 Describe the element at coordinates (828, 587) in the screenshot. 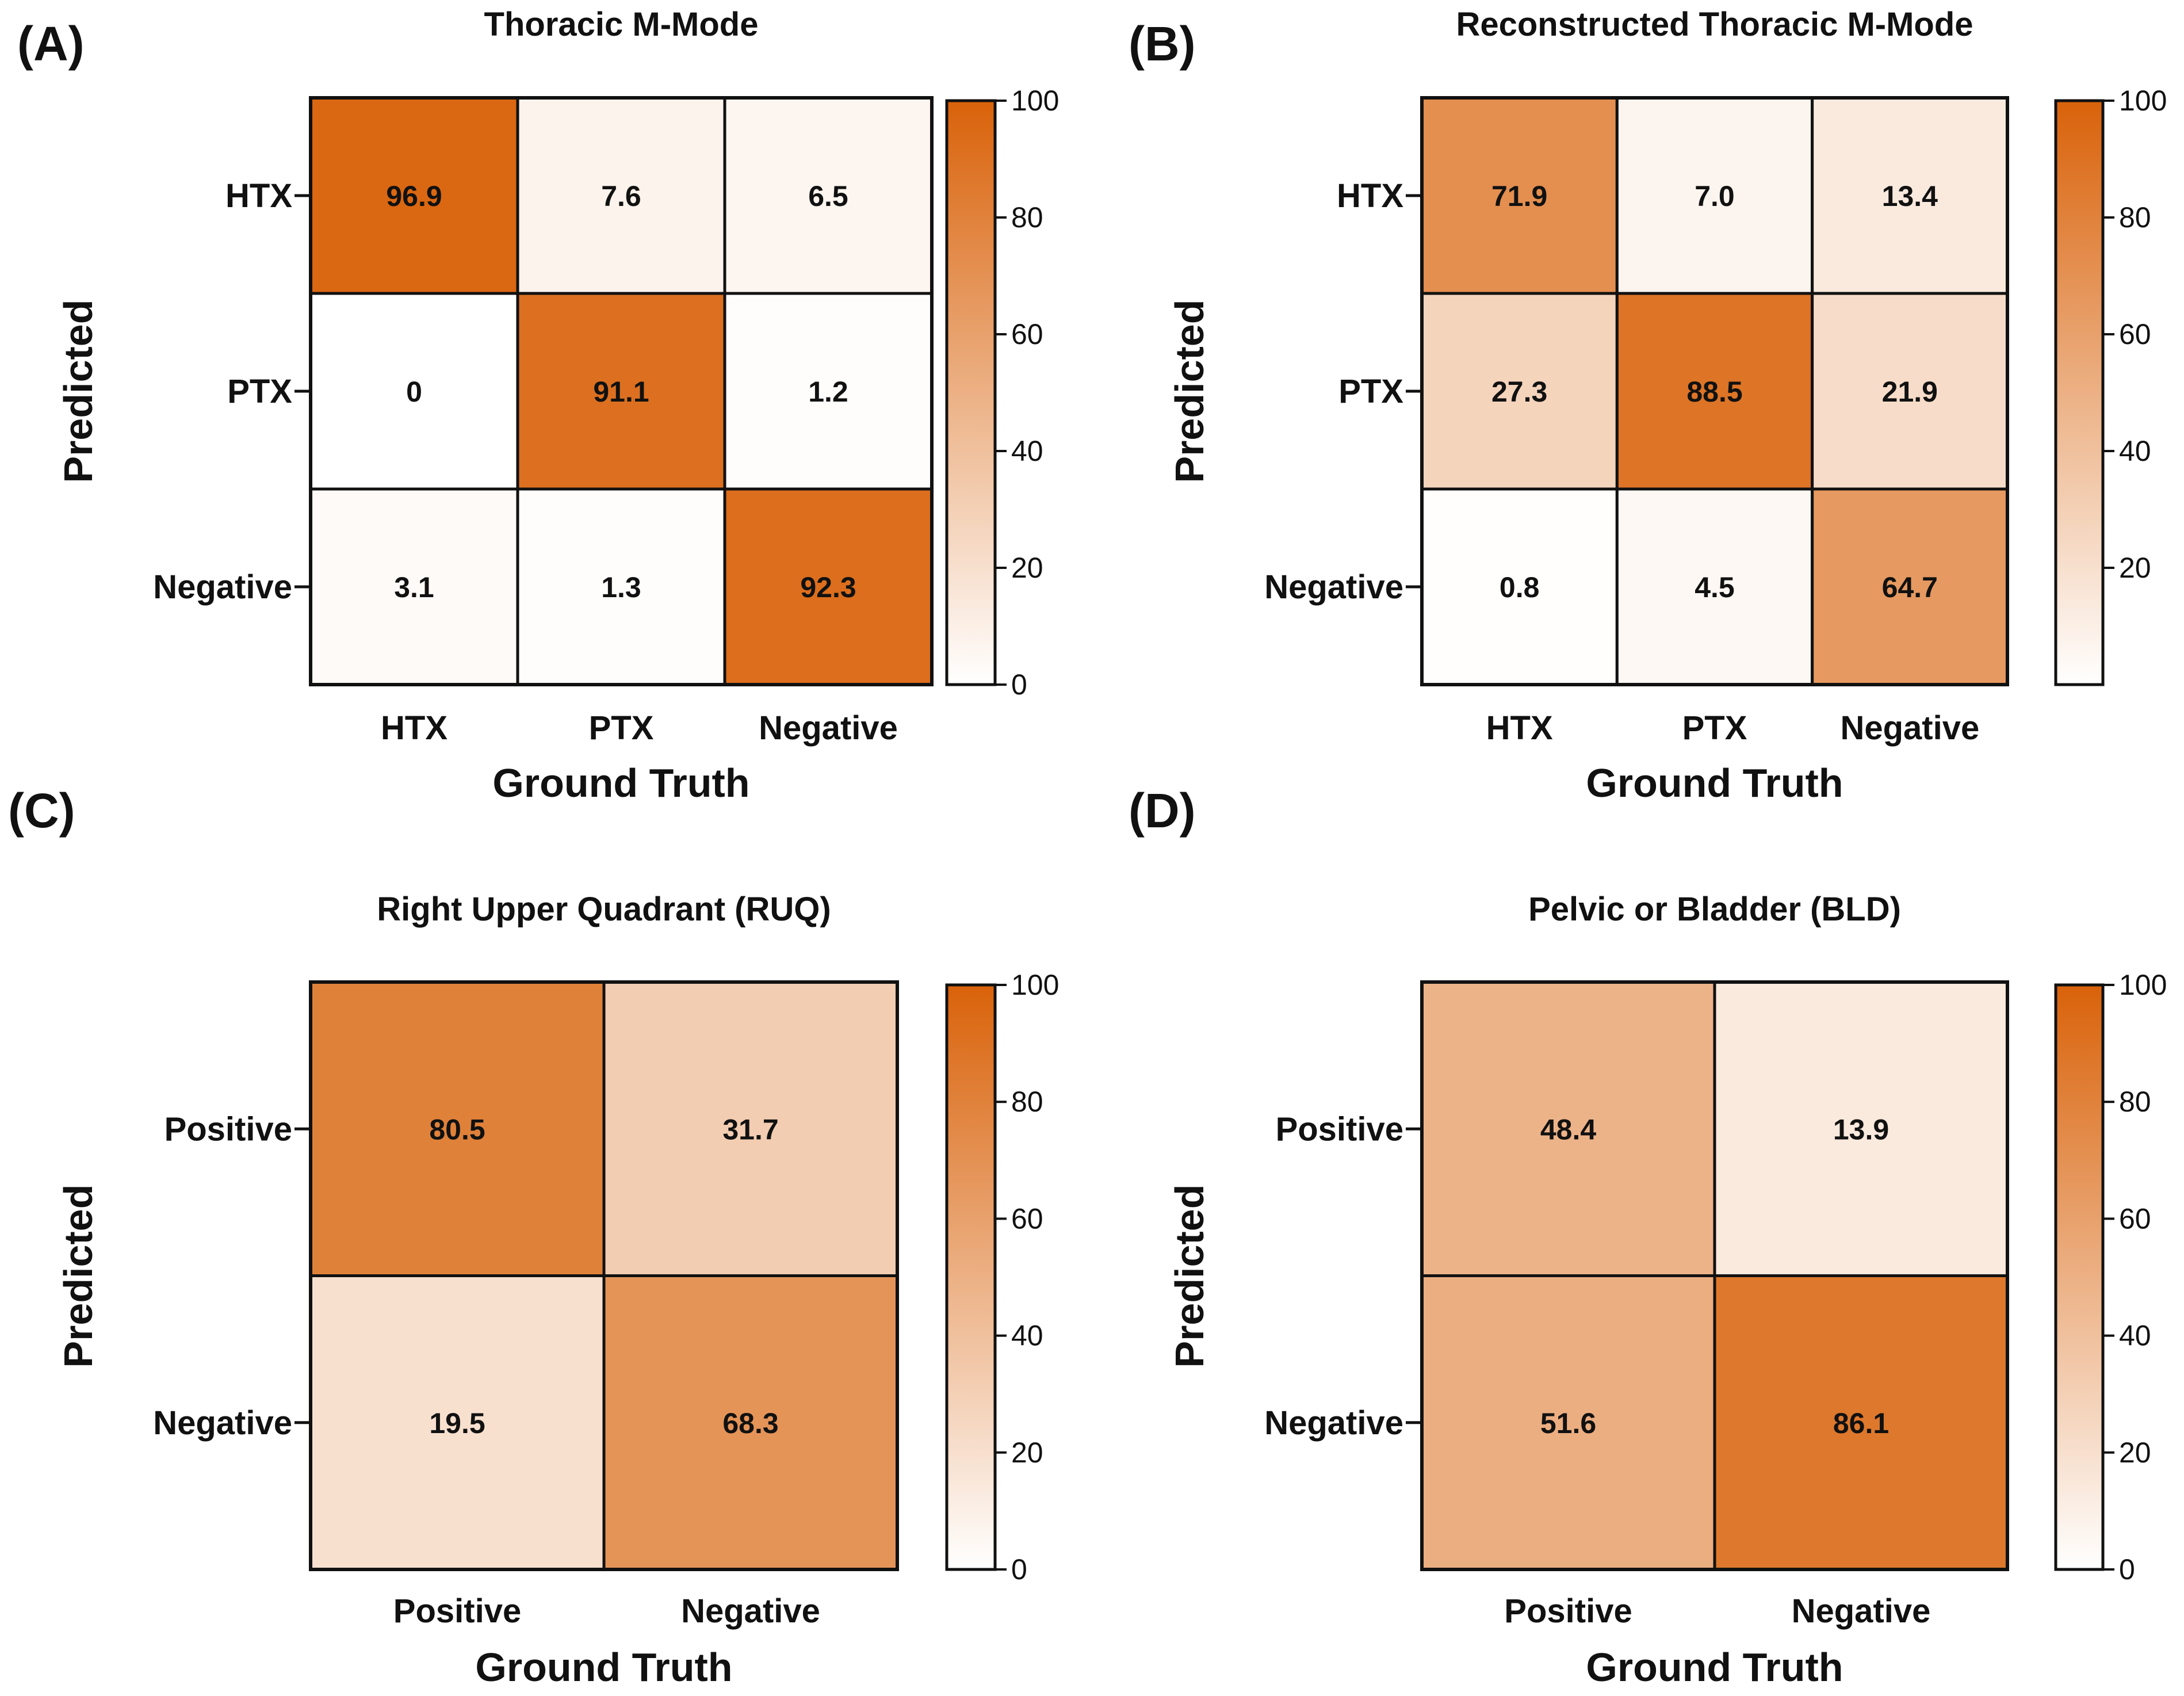

I see `cell-value-label: 92.3` at that location.